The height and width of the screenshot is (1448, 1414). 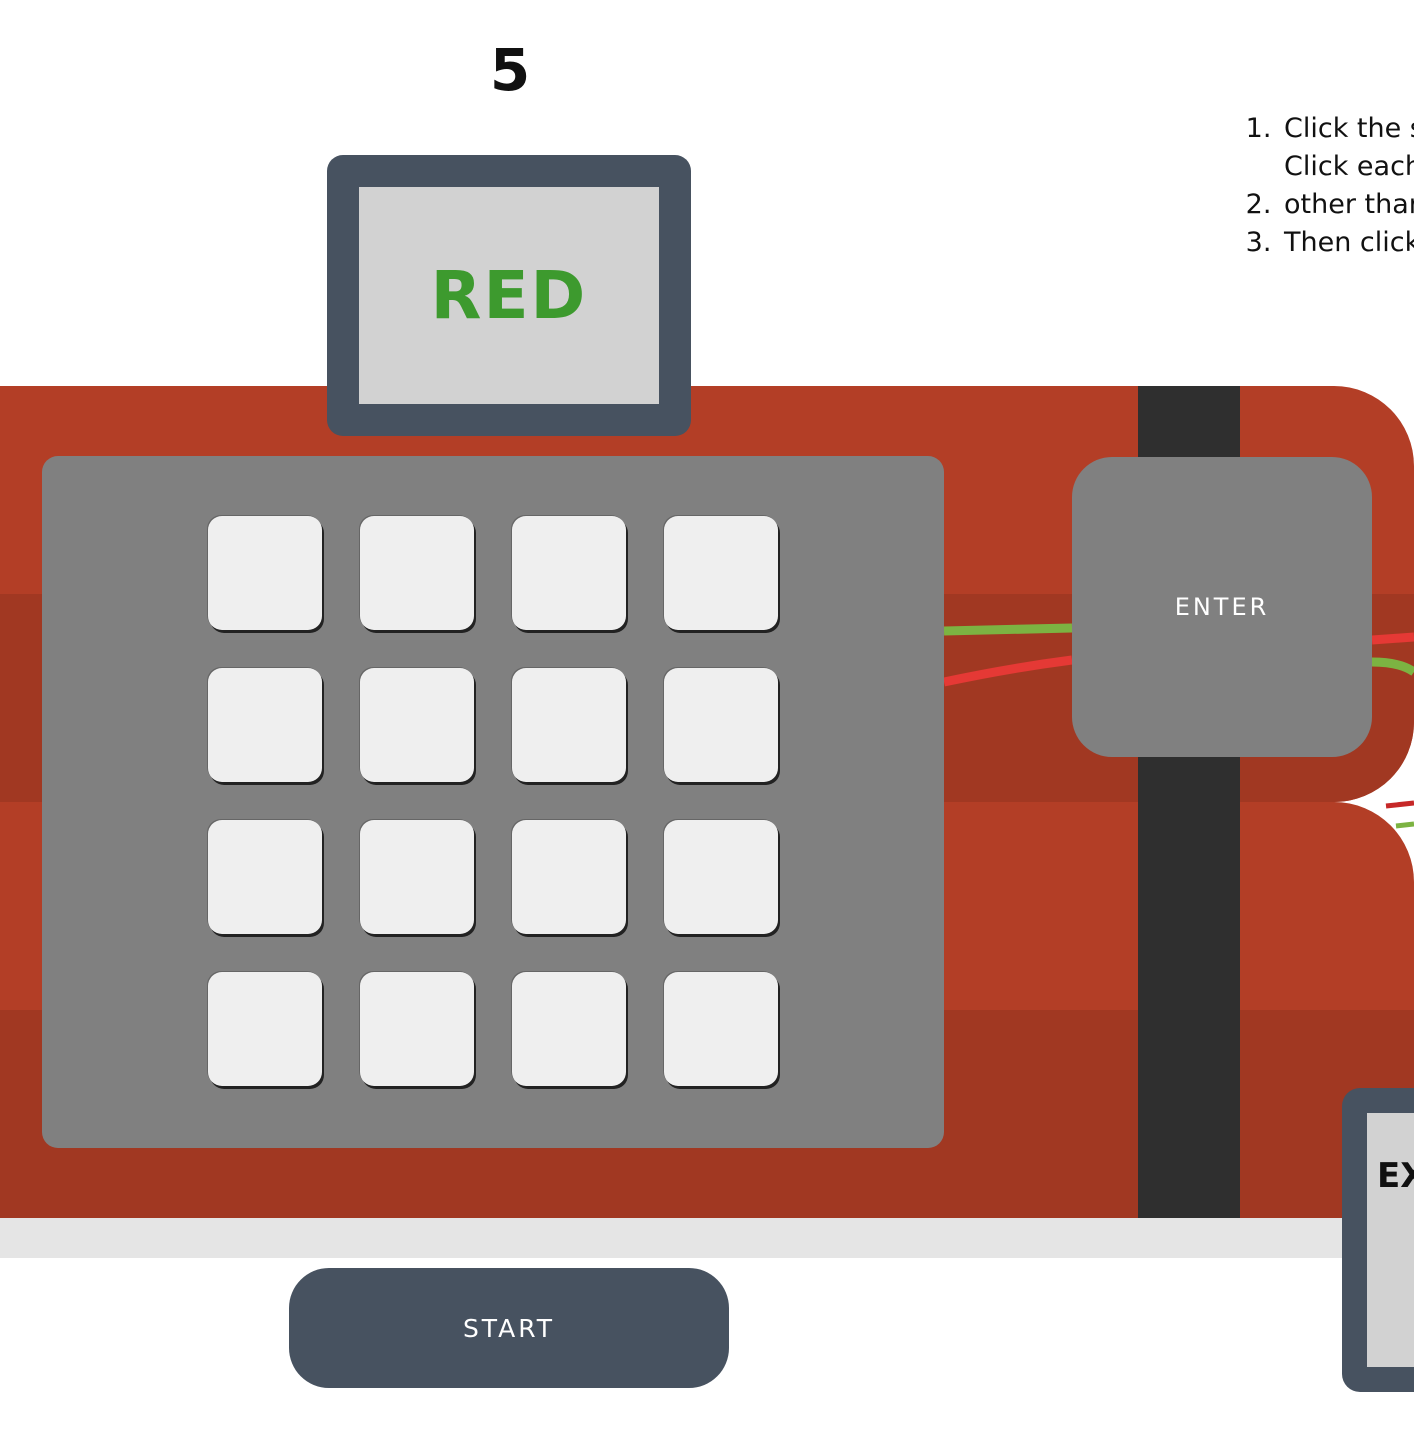 What do you see at coordinates (707, 1237) in the screenshot?
I see `ground-shadow` at bounding box center [707, 1237].